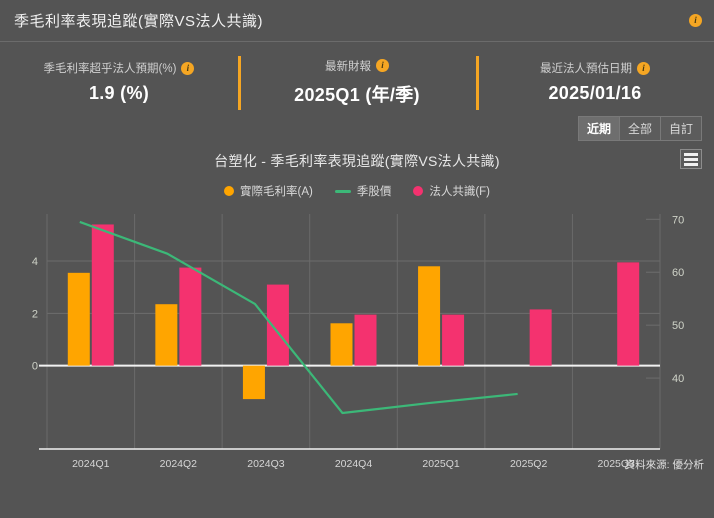  I want to click on chart-title: 台塑化 - 季毛利率表現追蹤(實際VS法人共識), so click(357, 161).